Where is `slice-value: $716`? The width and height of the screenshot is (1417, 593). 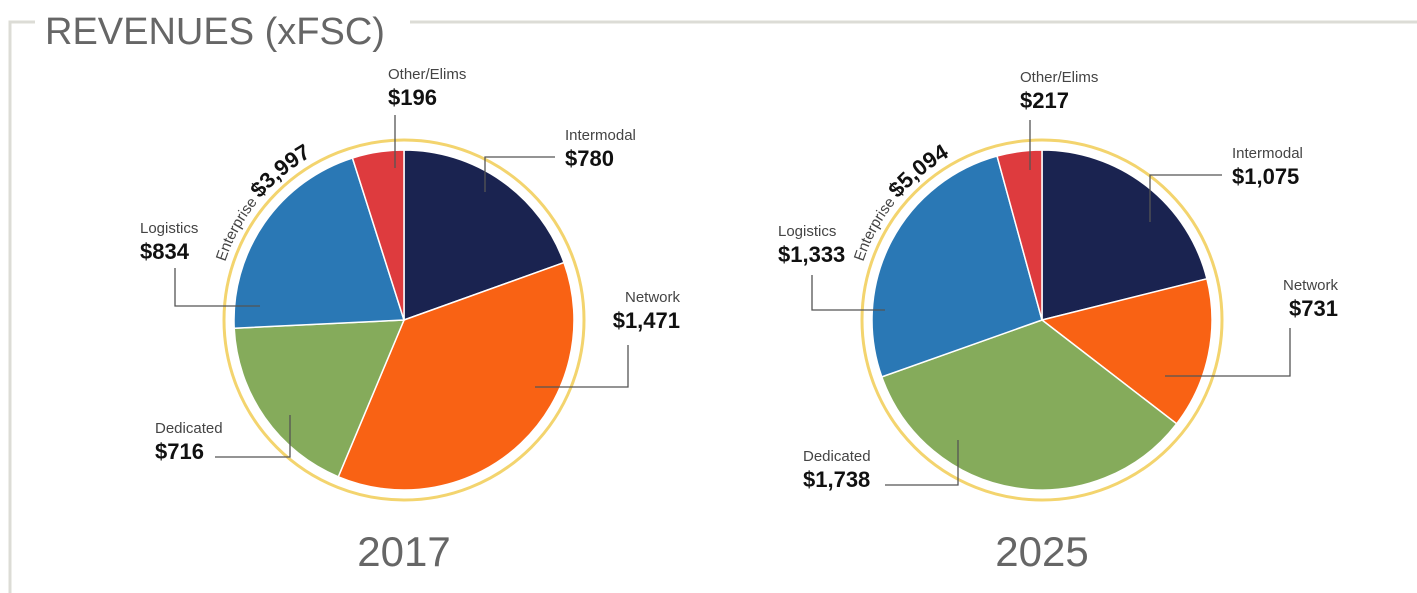
slice-value: $716 is located at coordinates (179, 451).